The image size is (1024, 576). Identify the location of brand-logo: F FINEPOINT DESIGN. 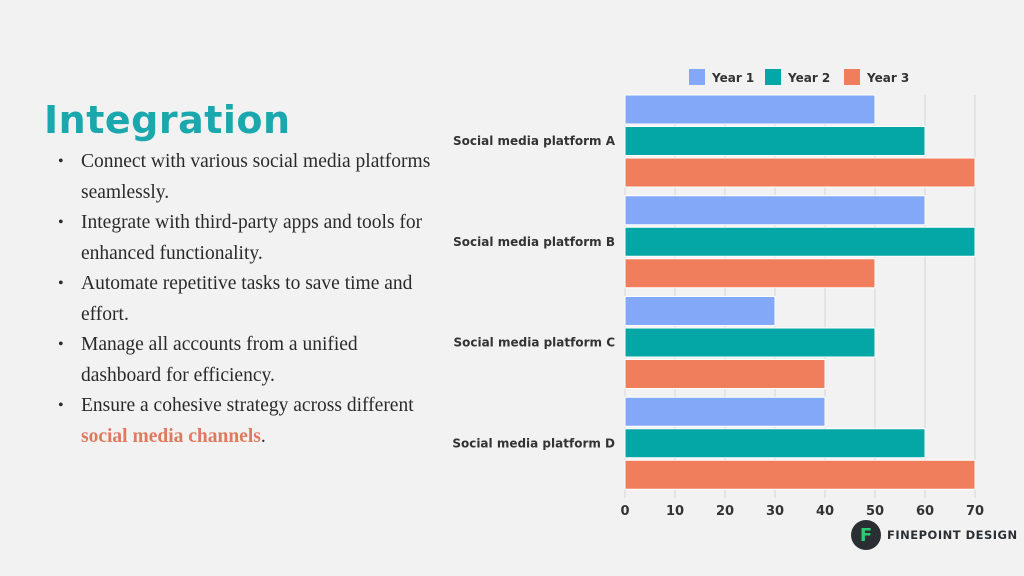
(934, 535).